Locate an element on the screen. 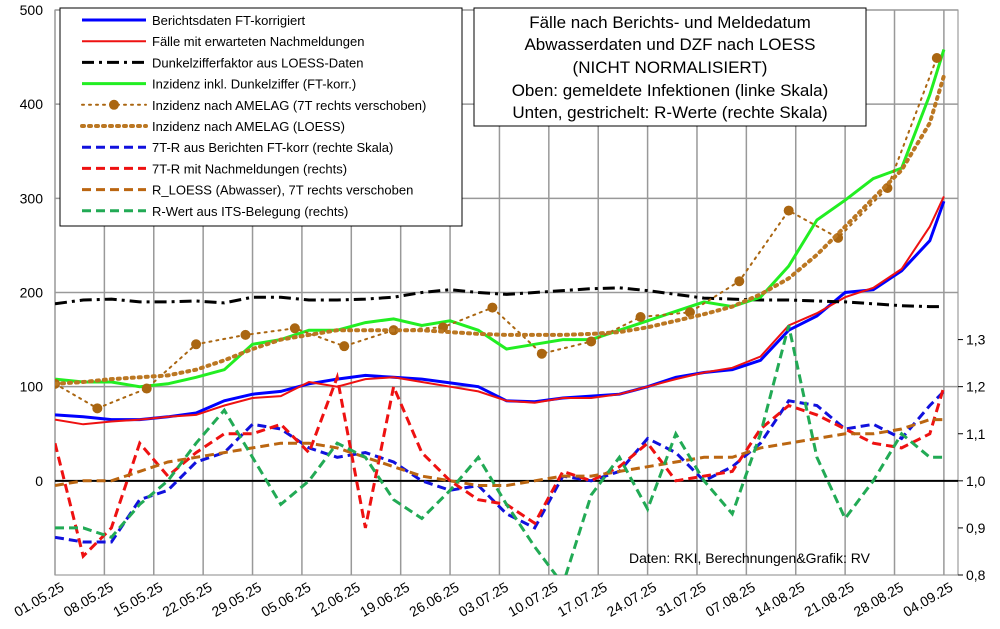  y-tick-label: 400 is located at coordinates (32, 104).